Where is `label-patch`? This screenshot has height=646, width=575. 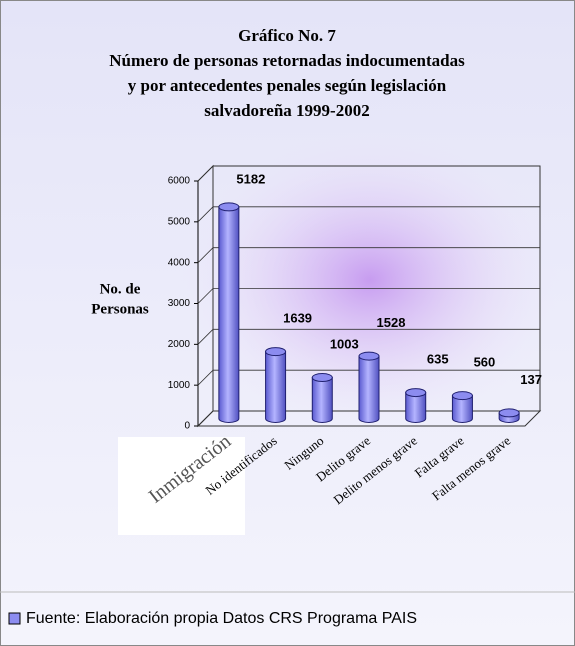 label-patch is located at coordinates (181, 486).